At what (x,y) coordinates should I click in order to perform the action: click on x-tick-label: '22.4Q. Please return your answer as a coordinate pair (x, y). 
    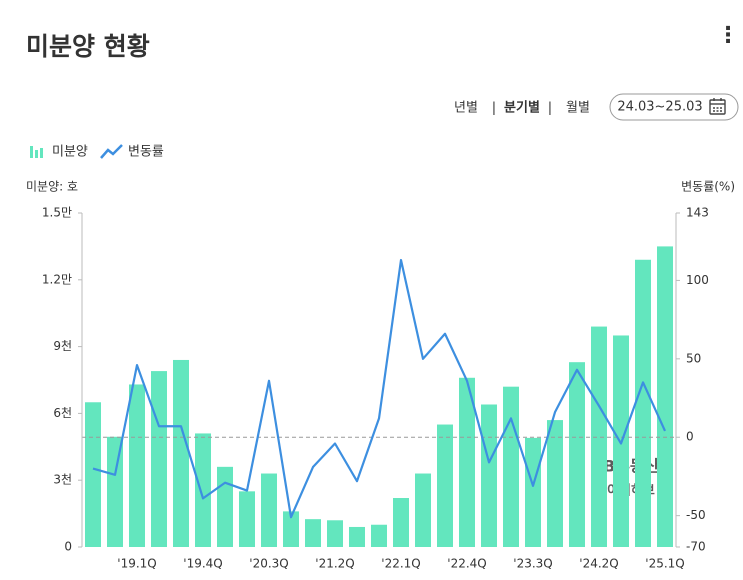
    Looking at the image, I should click on (466, 564).